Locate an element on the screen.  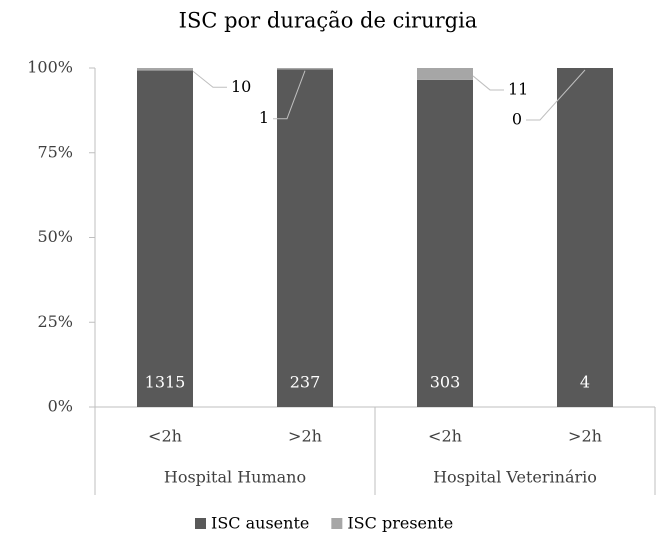
data-label: 4 is located at coordinates (585, 382).